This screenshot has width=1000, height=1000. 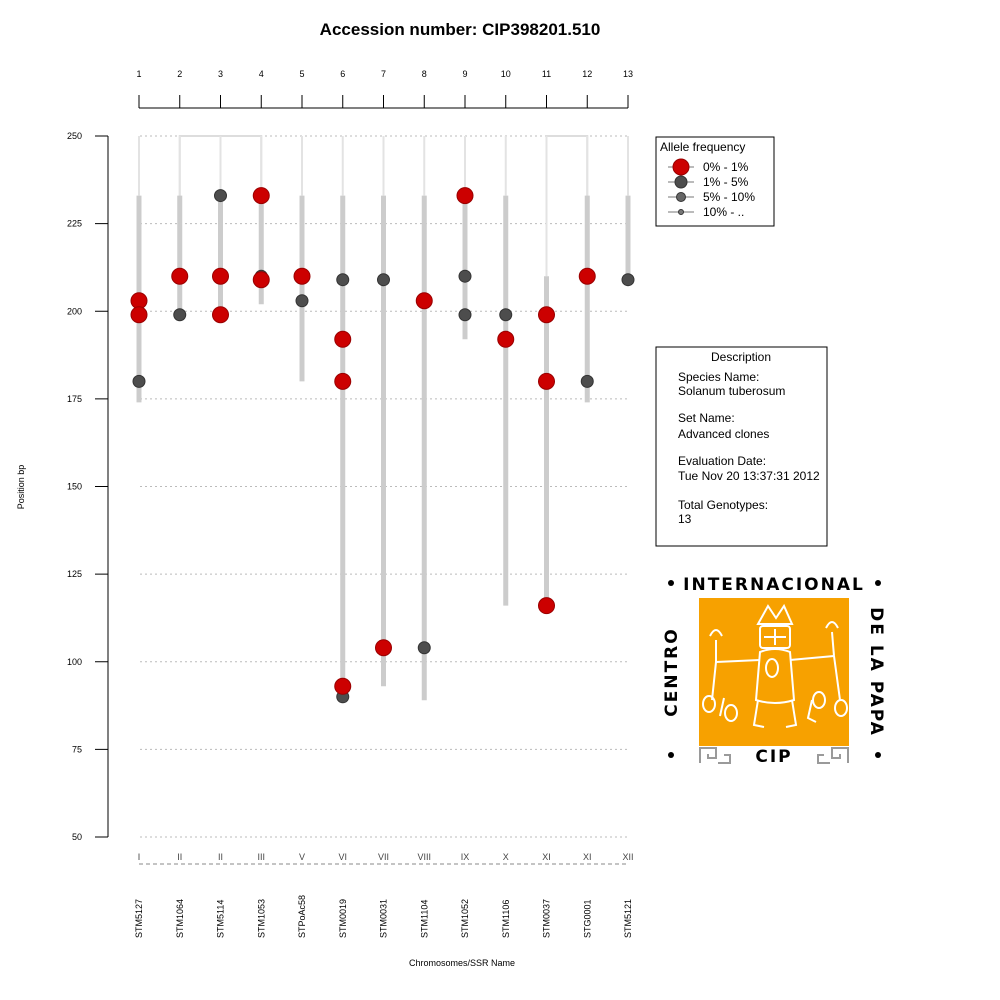 What do you see at coordinates (301, 74) in the screenshot?
I see `top-tick-label: 5` at bounding box center [301, 74].